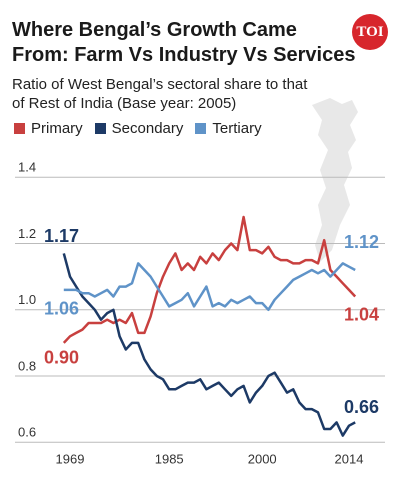 This screenshot has height=484, width=400. What do you see at coordinates (237, 128) in the screenshot?
I see `legend-label: Tertiary` at bounding box center [237, 128].